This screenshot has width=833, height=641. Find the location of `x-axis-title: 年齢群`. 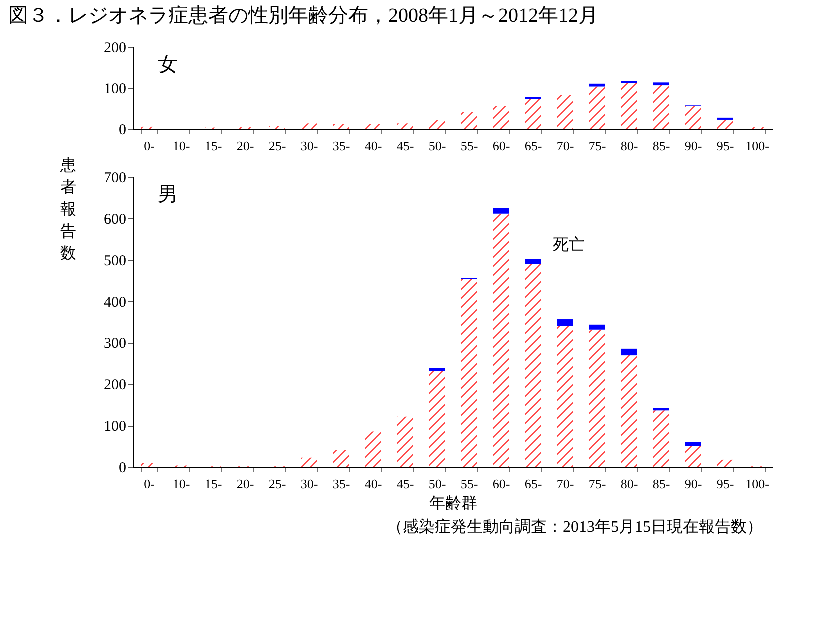

x-axis-title: 年齢群 is located at coordinates (454, 503).